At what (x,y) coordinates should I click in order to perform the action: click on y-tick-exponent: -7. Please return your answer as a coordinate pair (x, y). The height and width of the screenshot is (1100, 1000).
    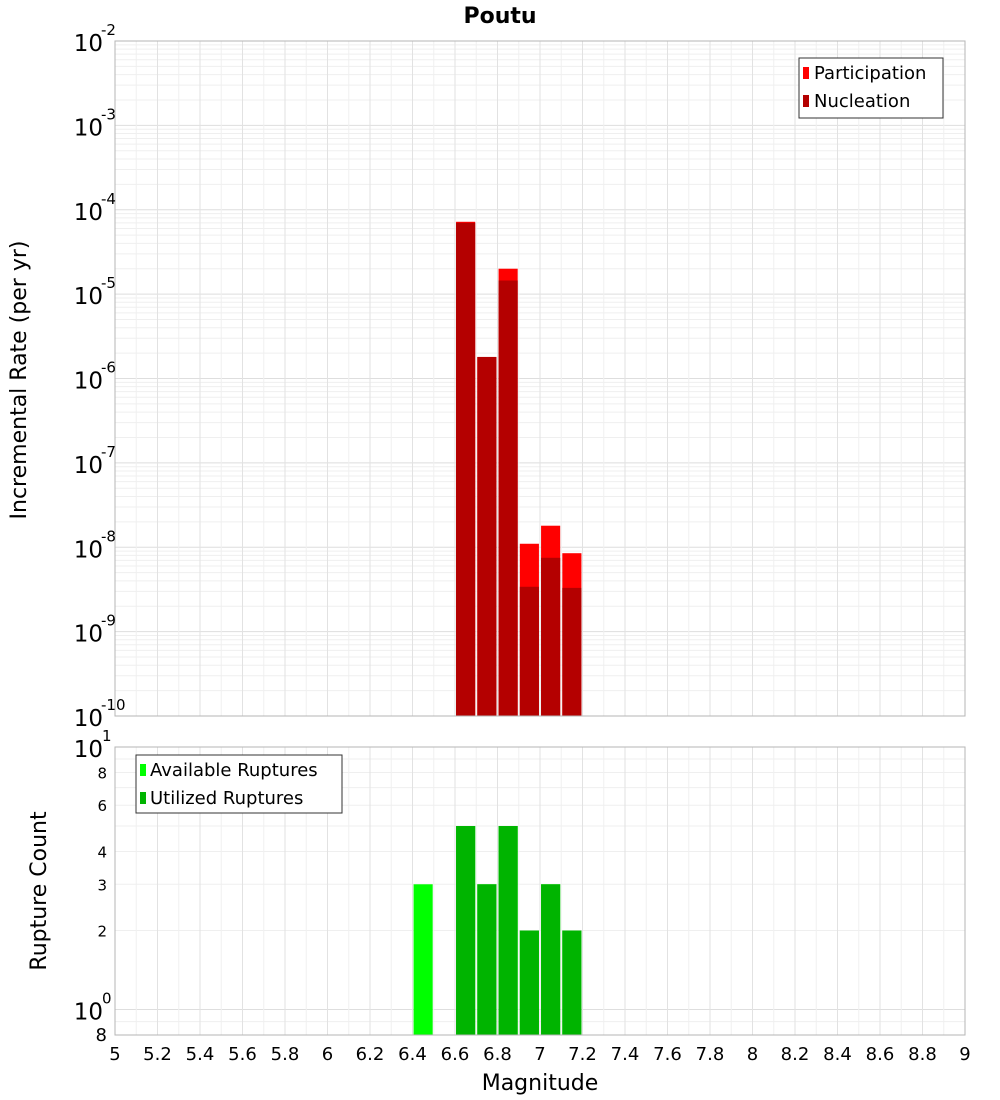
    Looking at the image, I should click on (108, 452).